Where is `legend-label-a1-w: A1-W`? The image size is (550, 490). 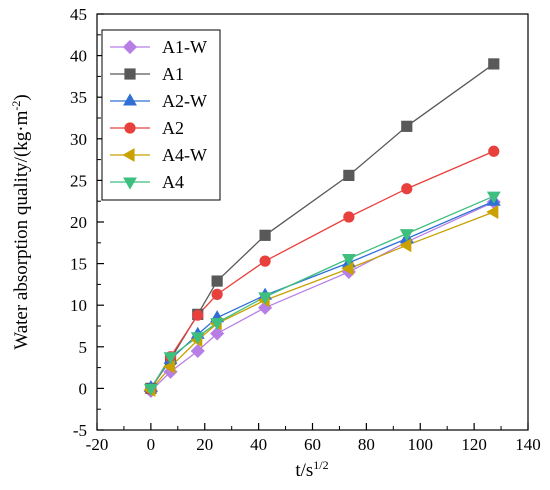 legend-label-a1-w: A1-W is located at coordinates (184, 47).